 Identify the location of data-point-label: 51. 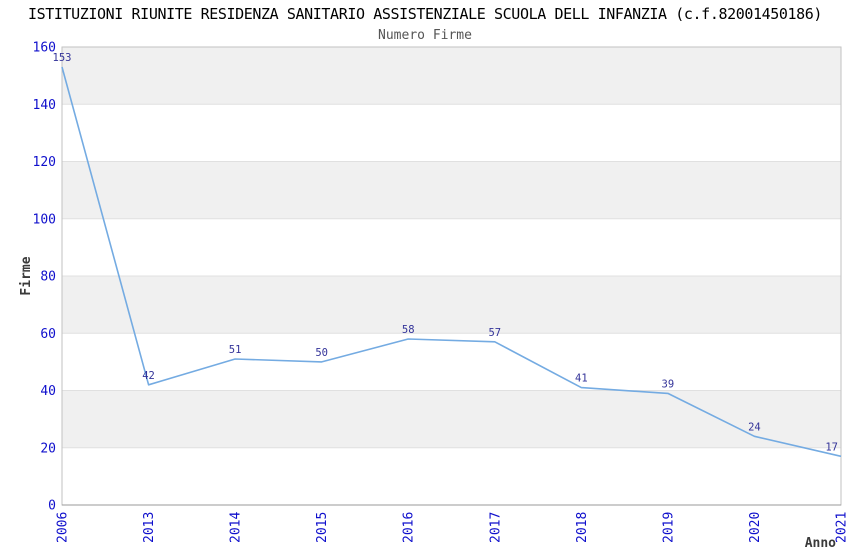
(235, 350).